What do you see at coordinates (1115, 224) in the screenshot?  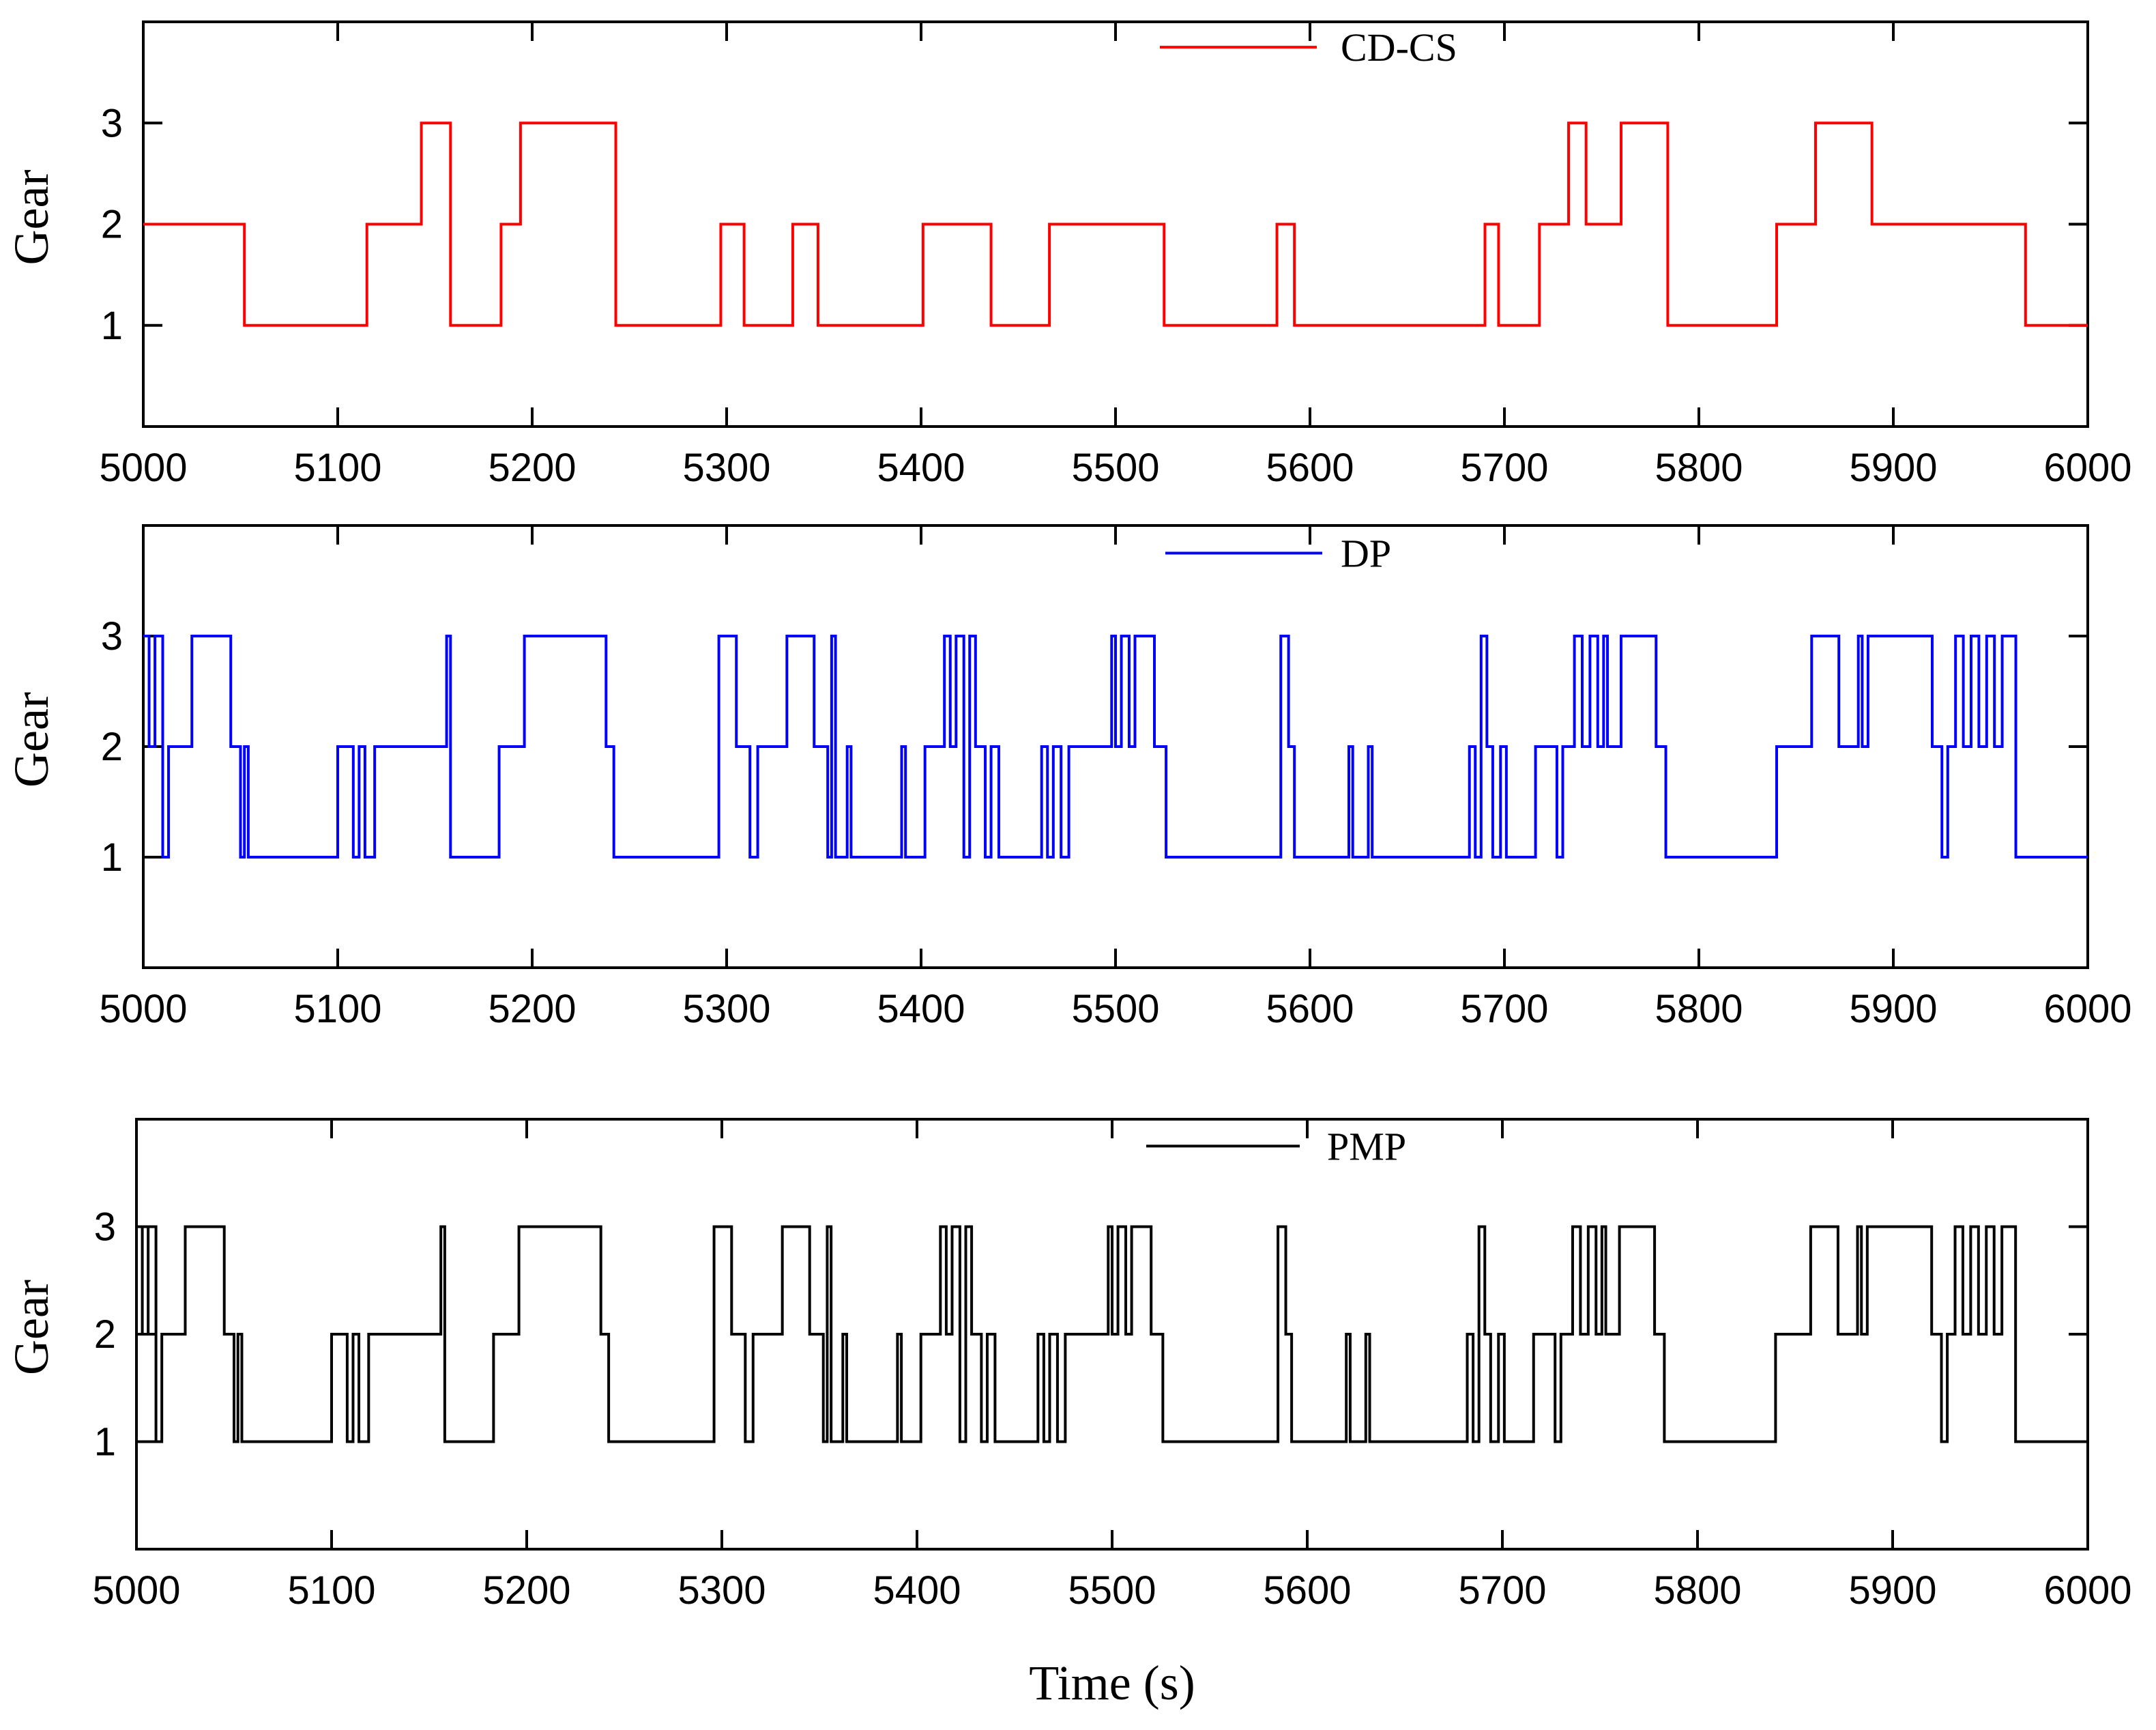 I see `series-line-cd-cs` at bounding box center [1115, 224].